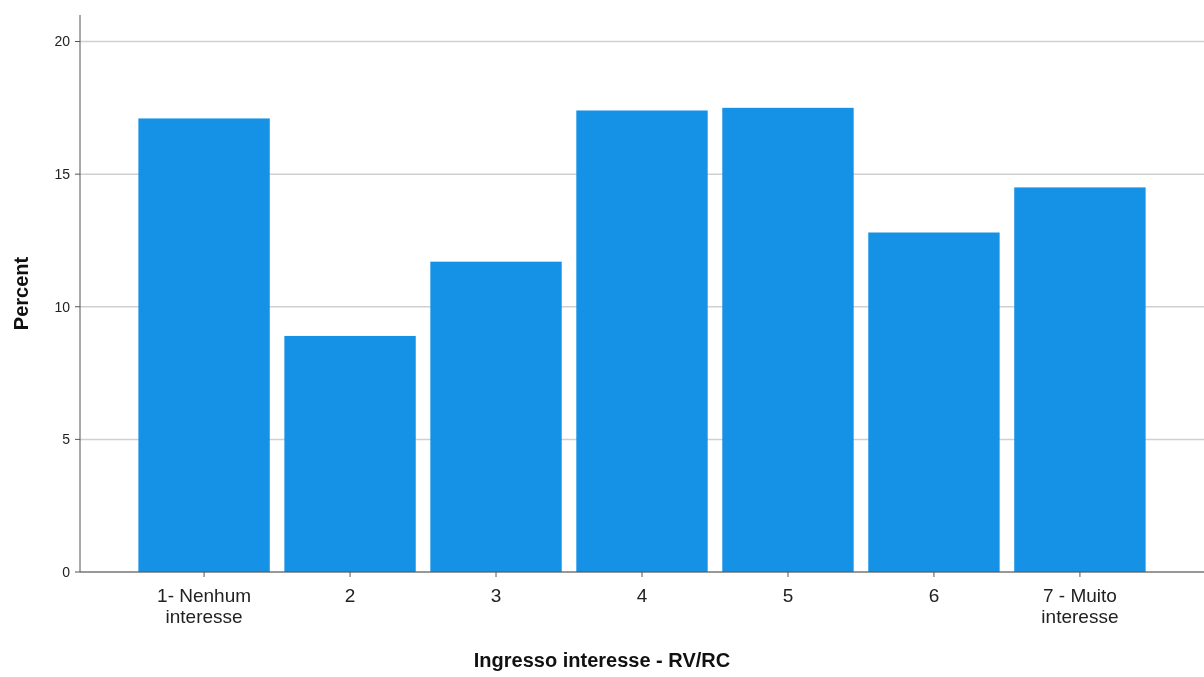 The width and height of the screenshot is (1204, 677). Describe the element at coordinates (1080, 606) in the screenshot. I see `x-tick-label: 7 - Muito interesse` at that location.